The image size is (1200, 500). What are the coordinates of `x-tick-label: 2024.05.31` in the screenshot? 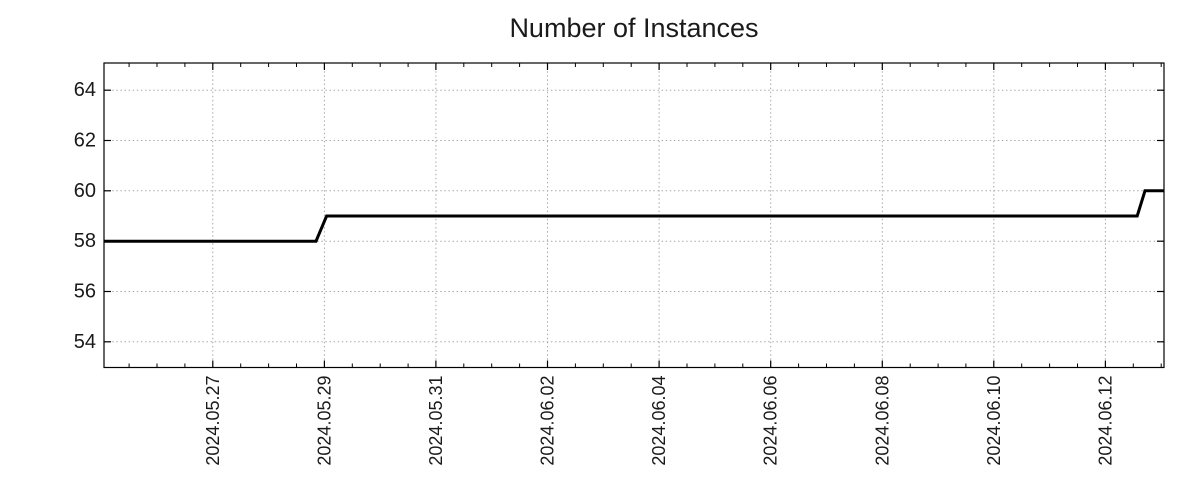 It's located at (436, 421).